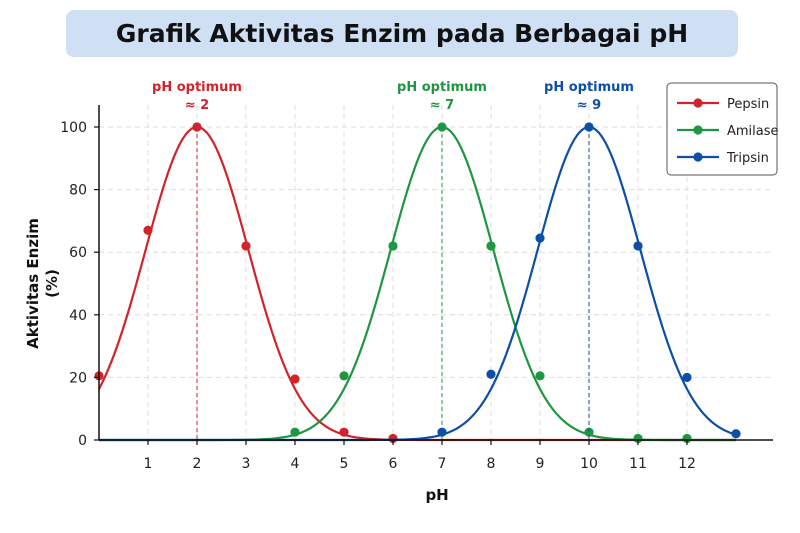 The image size is (800, 533). I want to click on x-tick-label: 6, so click(393, 464).